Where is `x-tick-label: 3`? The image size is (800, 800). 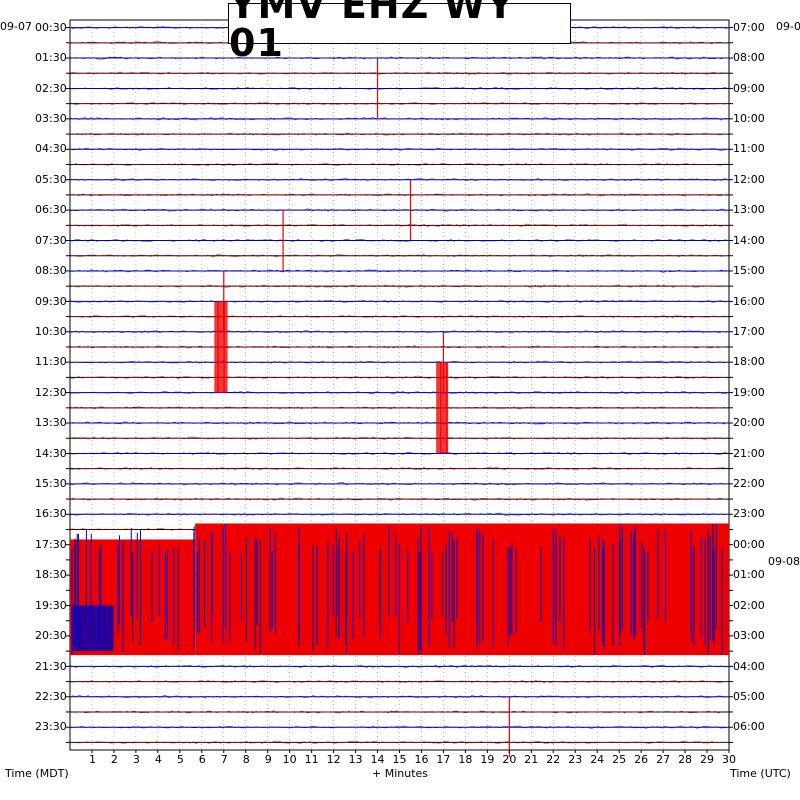
x-tick-label: 3 is located at coordinates (136, 759).